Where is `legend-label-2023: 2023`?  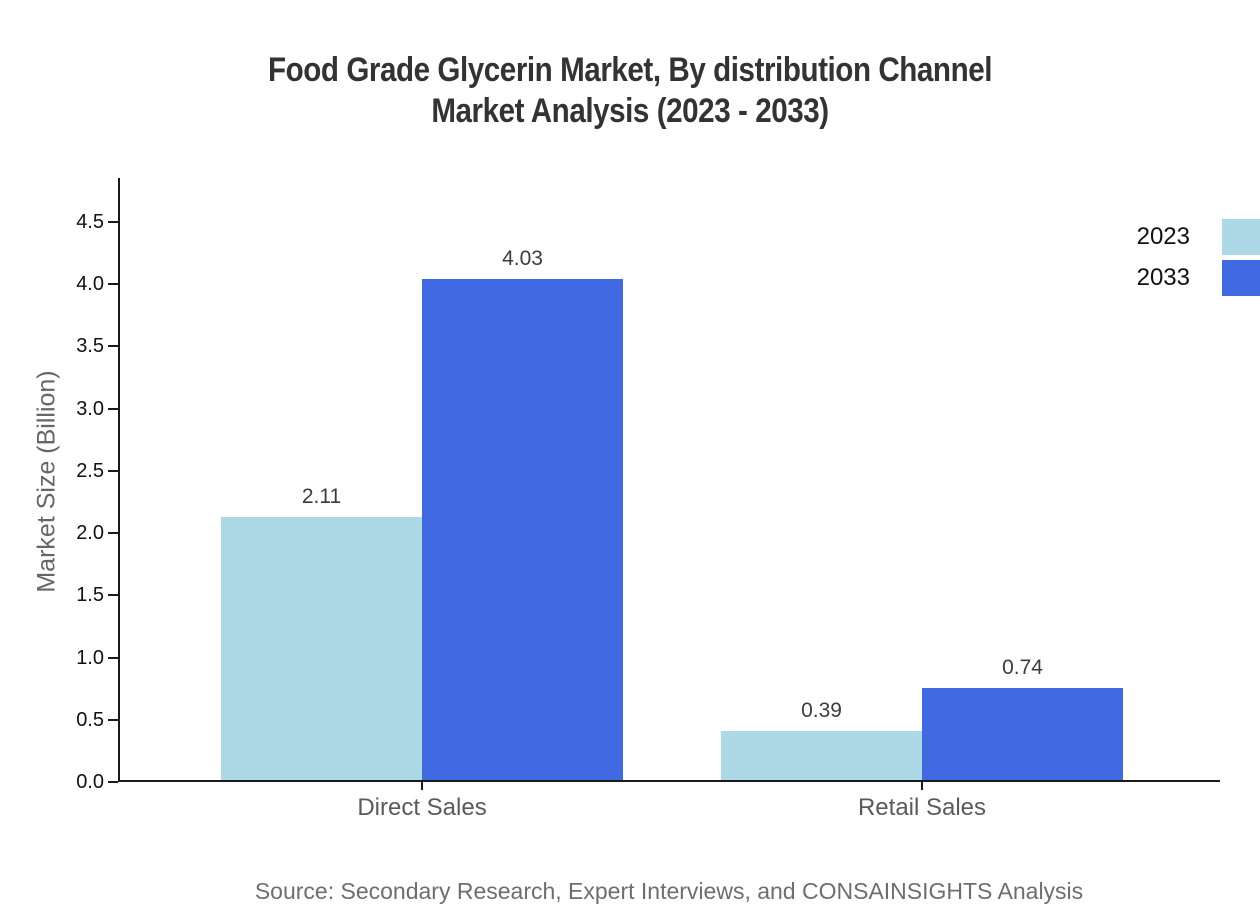
legend-label-2023: 2023 is located at coordinates (1163, 236).